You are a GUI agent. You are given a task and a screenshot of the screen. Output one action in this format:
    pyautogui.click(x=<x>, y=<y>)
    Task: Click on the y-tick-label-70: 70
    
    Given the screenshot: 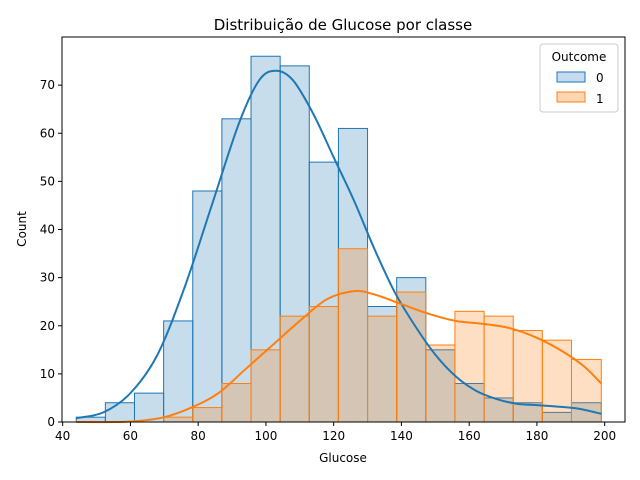 What is the action you would take?
    pyautogui.click(x=47, y=85)
    